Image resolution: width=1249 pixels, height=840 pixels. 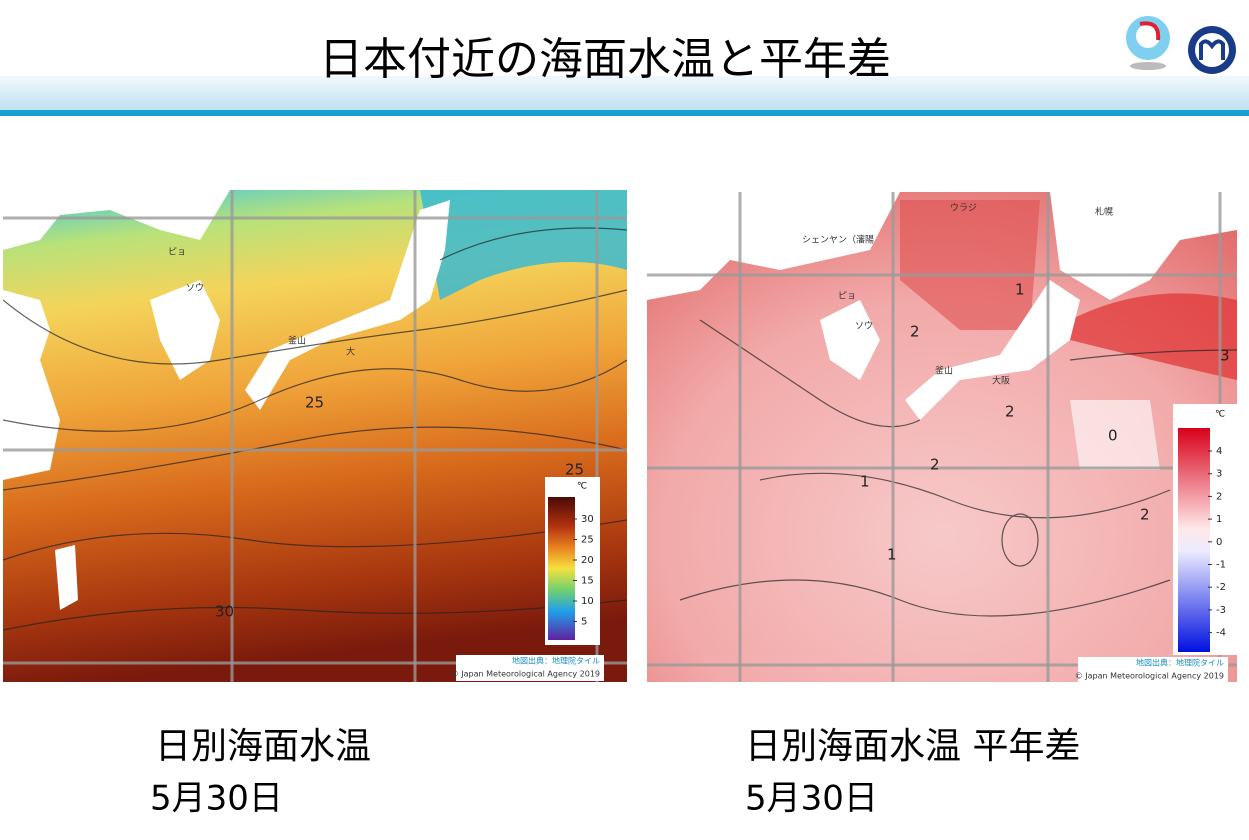 What do you see at coordinates (624, 93) in the screenshot?
I see `header-band` at bounding box center [624, 93].